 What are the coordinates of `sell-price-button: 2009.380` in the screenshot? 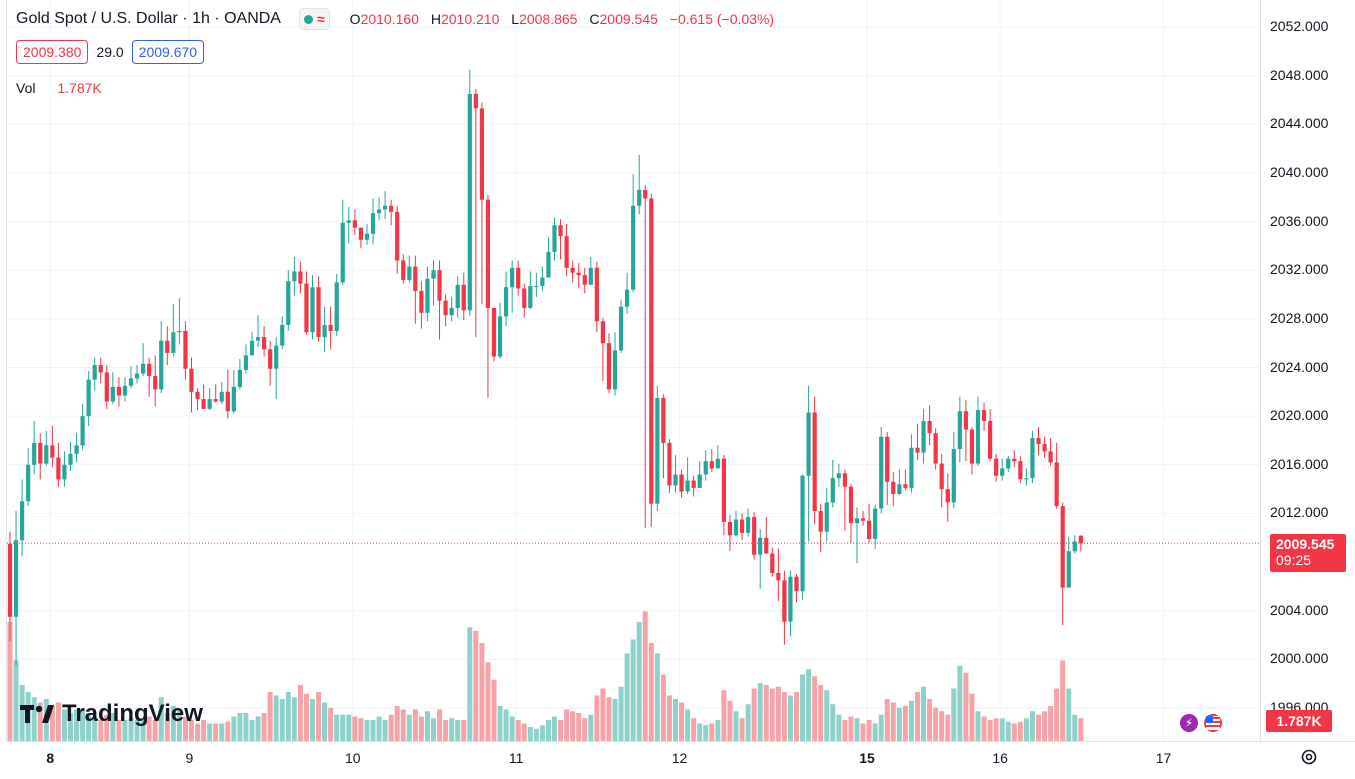 It's located at (52, 52).